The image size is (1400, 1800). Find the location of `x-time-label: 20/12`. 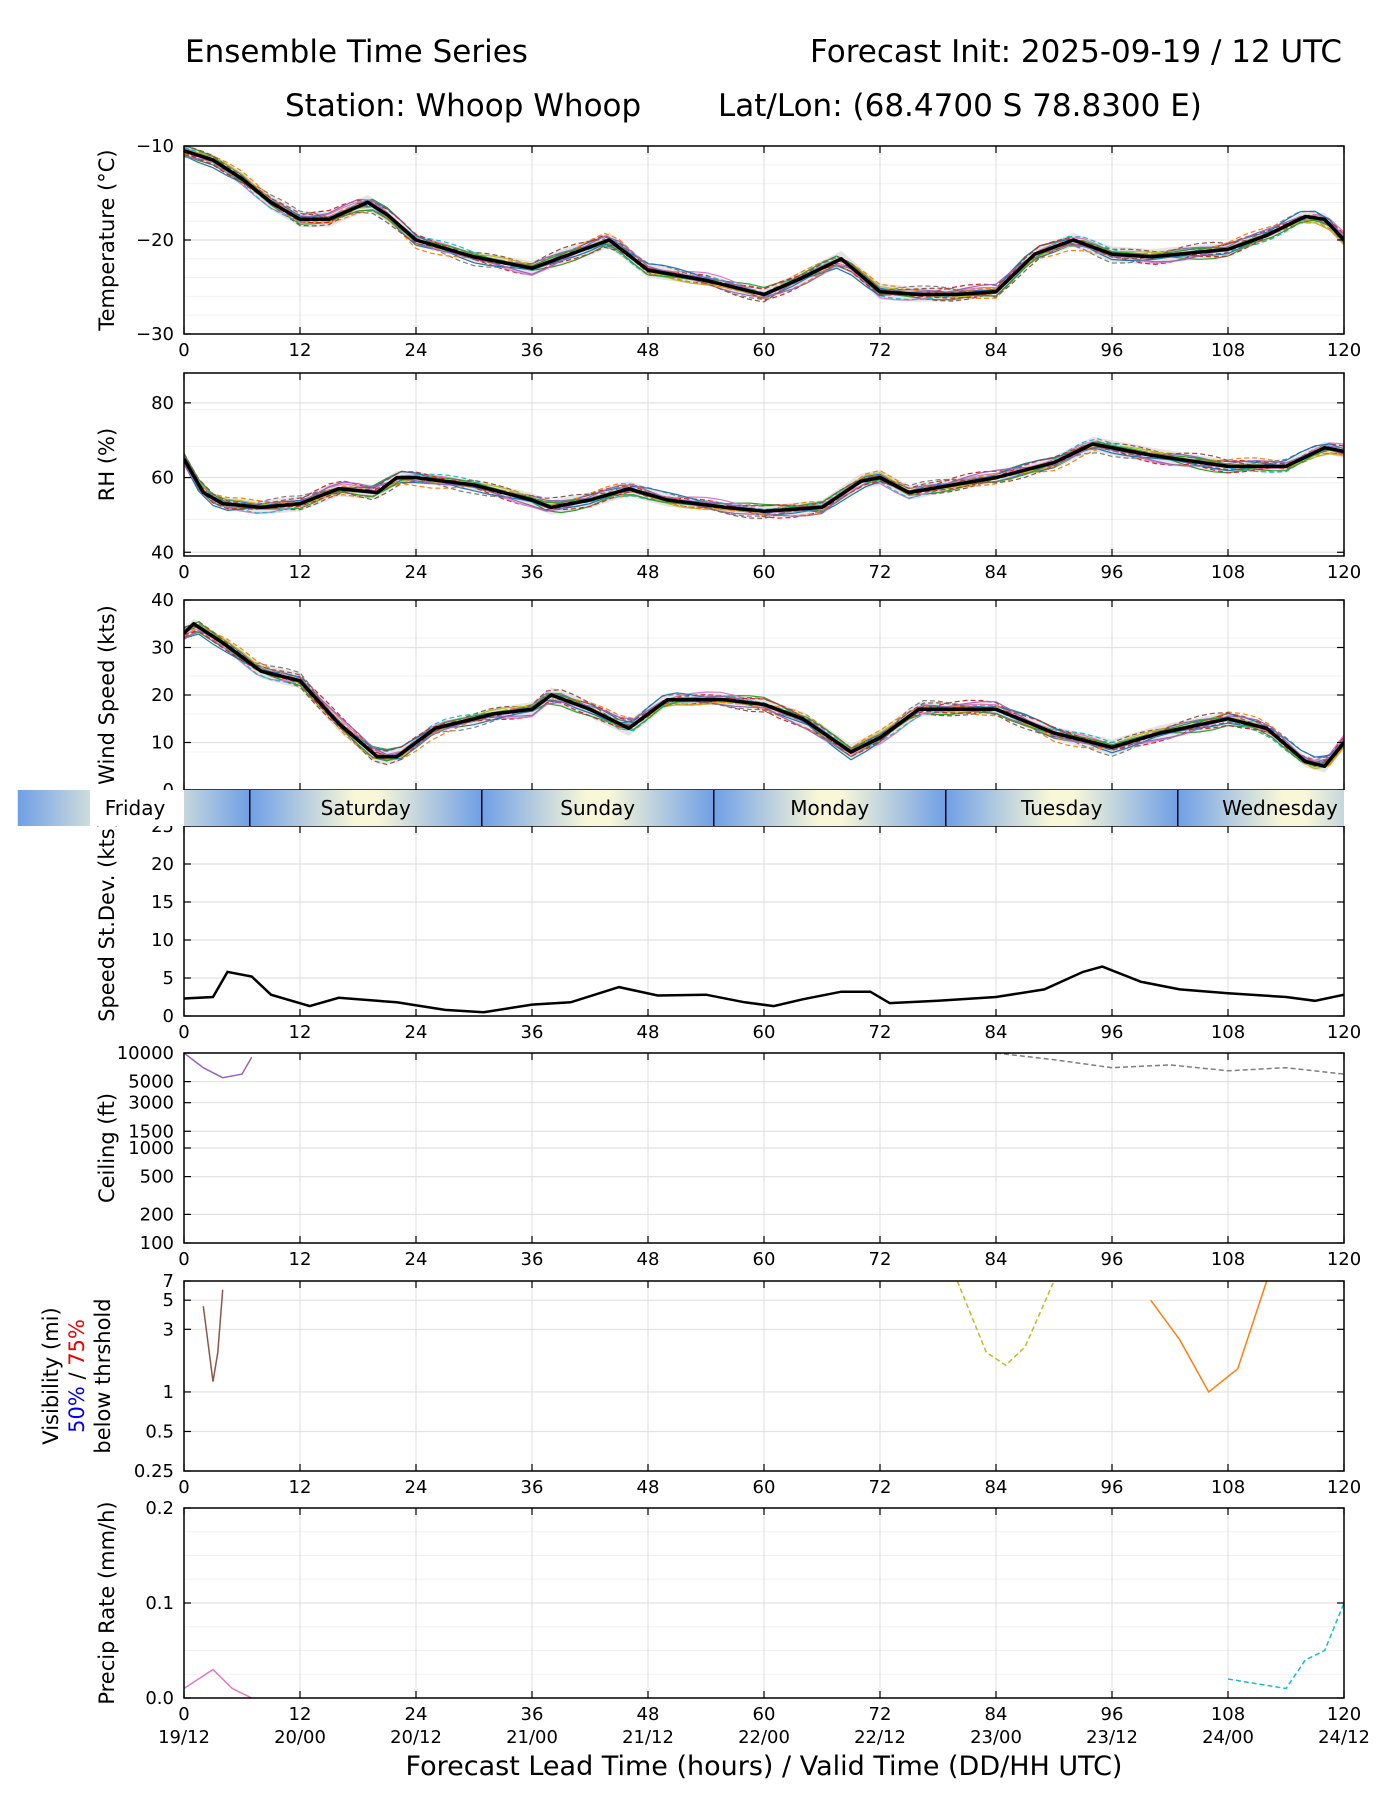

x-time-label: 20/12 is located at coordinates (416, 1737).